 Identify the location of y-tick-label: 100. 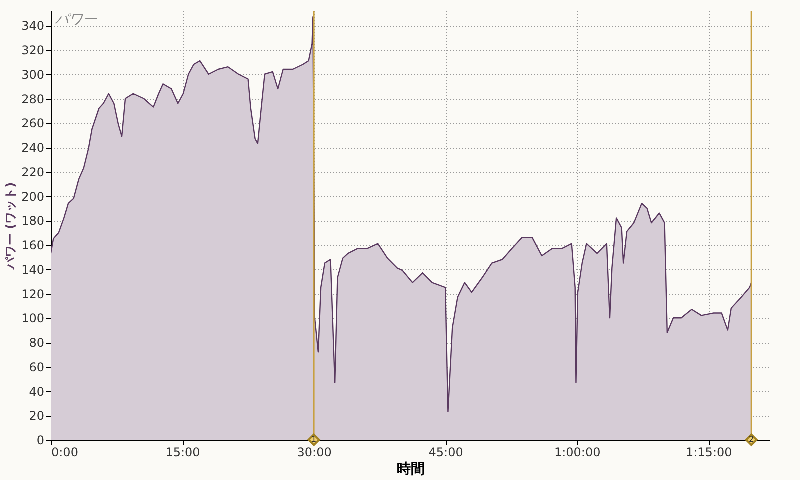
(33, 319).